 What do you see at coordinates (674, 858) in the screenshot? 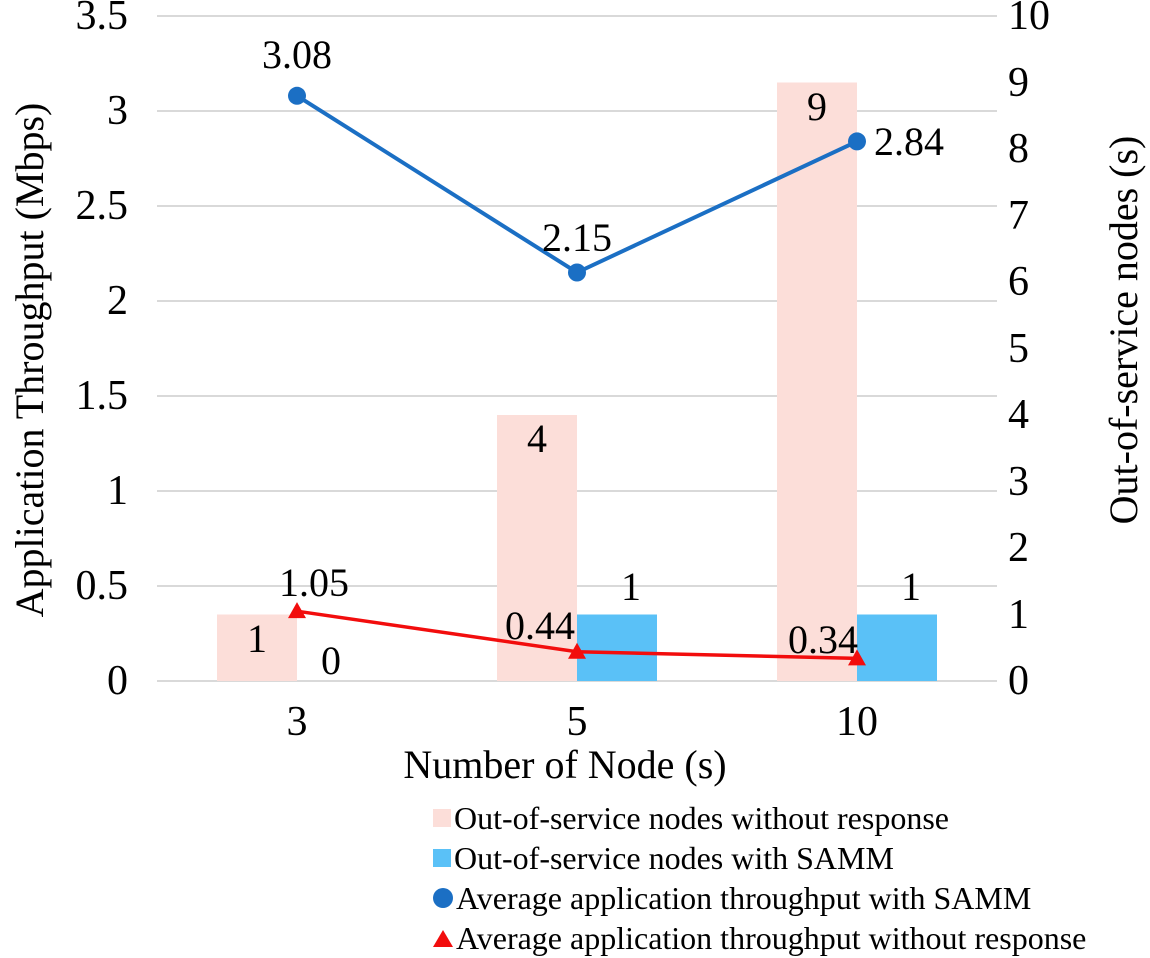
I see `legend-label: Out-of-service nodes with SAMM` at bounding box center [674, 858].